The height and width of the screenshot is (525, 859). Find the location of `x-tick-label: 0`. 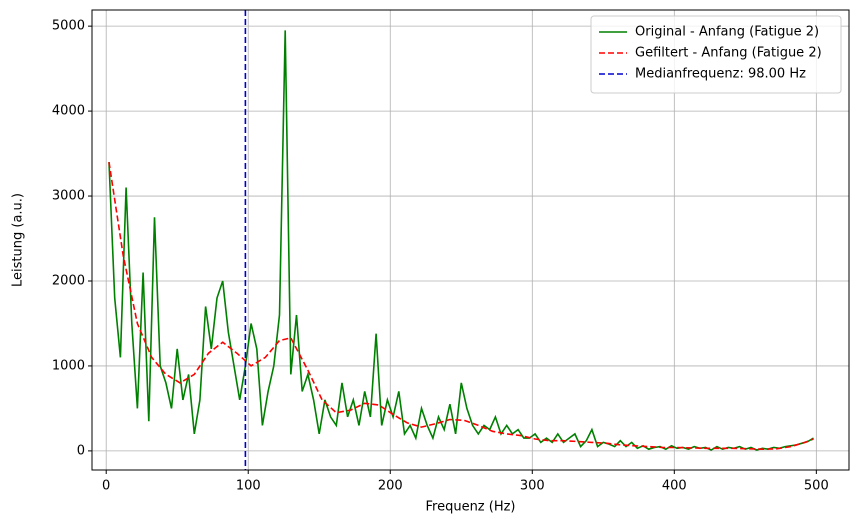

x-tick-label: 0 is located at coordinates (106, 486).